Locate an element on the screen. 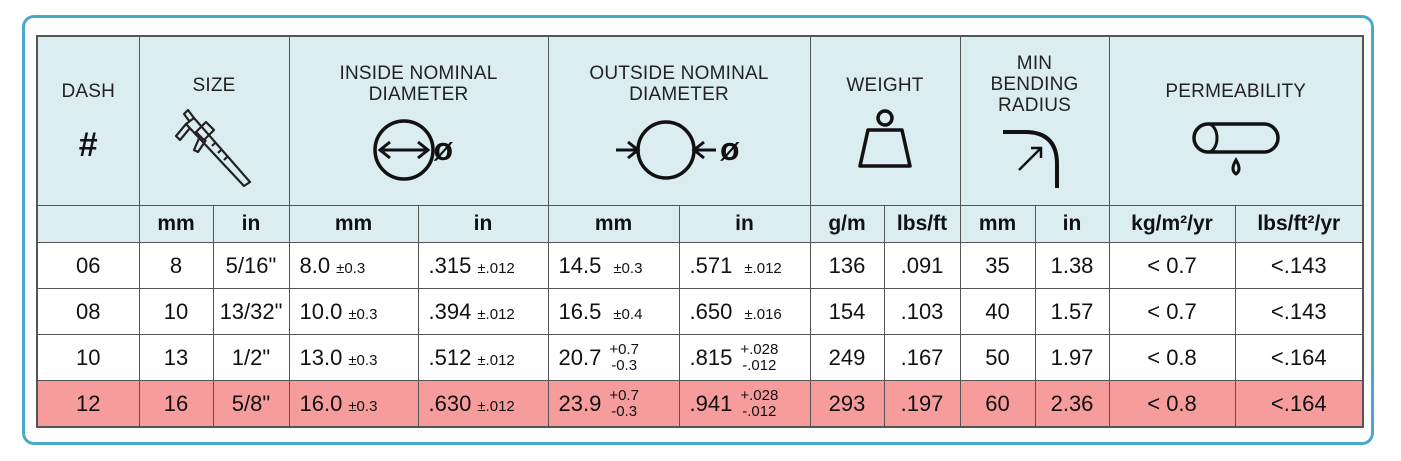  size-label: SIZE is located at coordinates (214, 85).